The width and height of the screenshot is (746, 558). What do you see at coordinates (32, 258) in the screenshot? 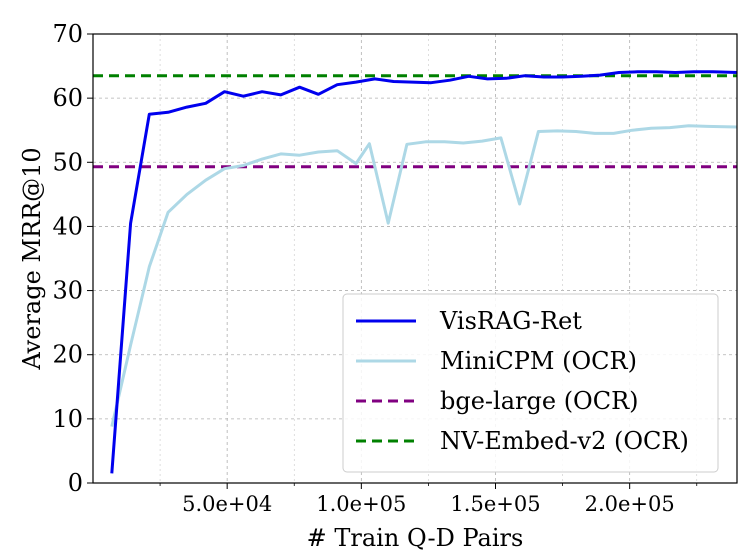
I see `y-axis-label: Average MRR@10` at bounding box center [32, 258].